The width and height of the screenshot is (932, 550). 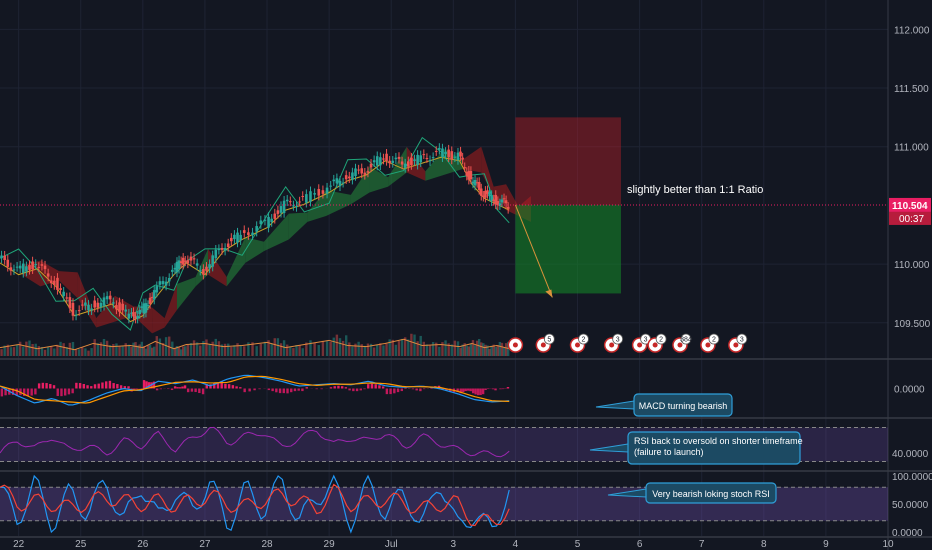 I want to click on event-count-label: 3, so click(x=646, y=340).